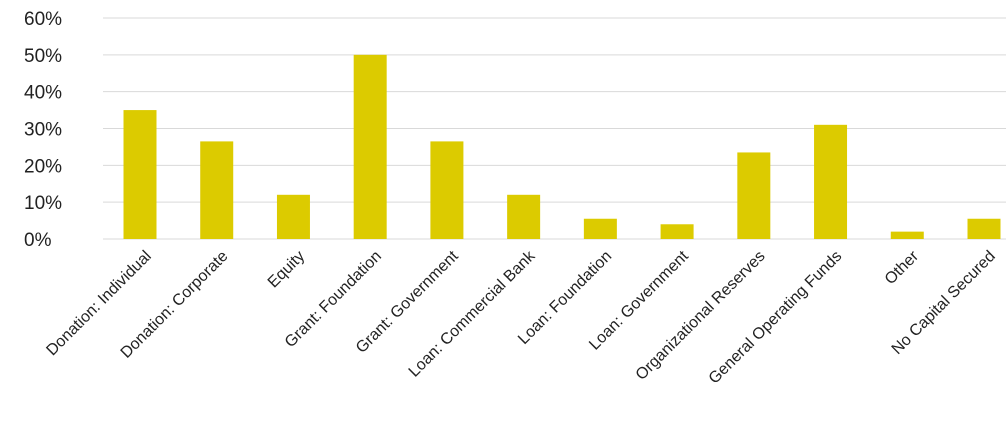 This screenshot has width=1006, height=425. Describe the element at coordinates (472, 313) in the screenshot. I see `x-tick-label: Loan: Commercial Bank` at that location.